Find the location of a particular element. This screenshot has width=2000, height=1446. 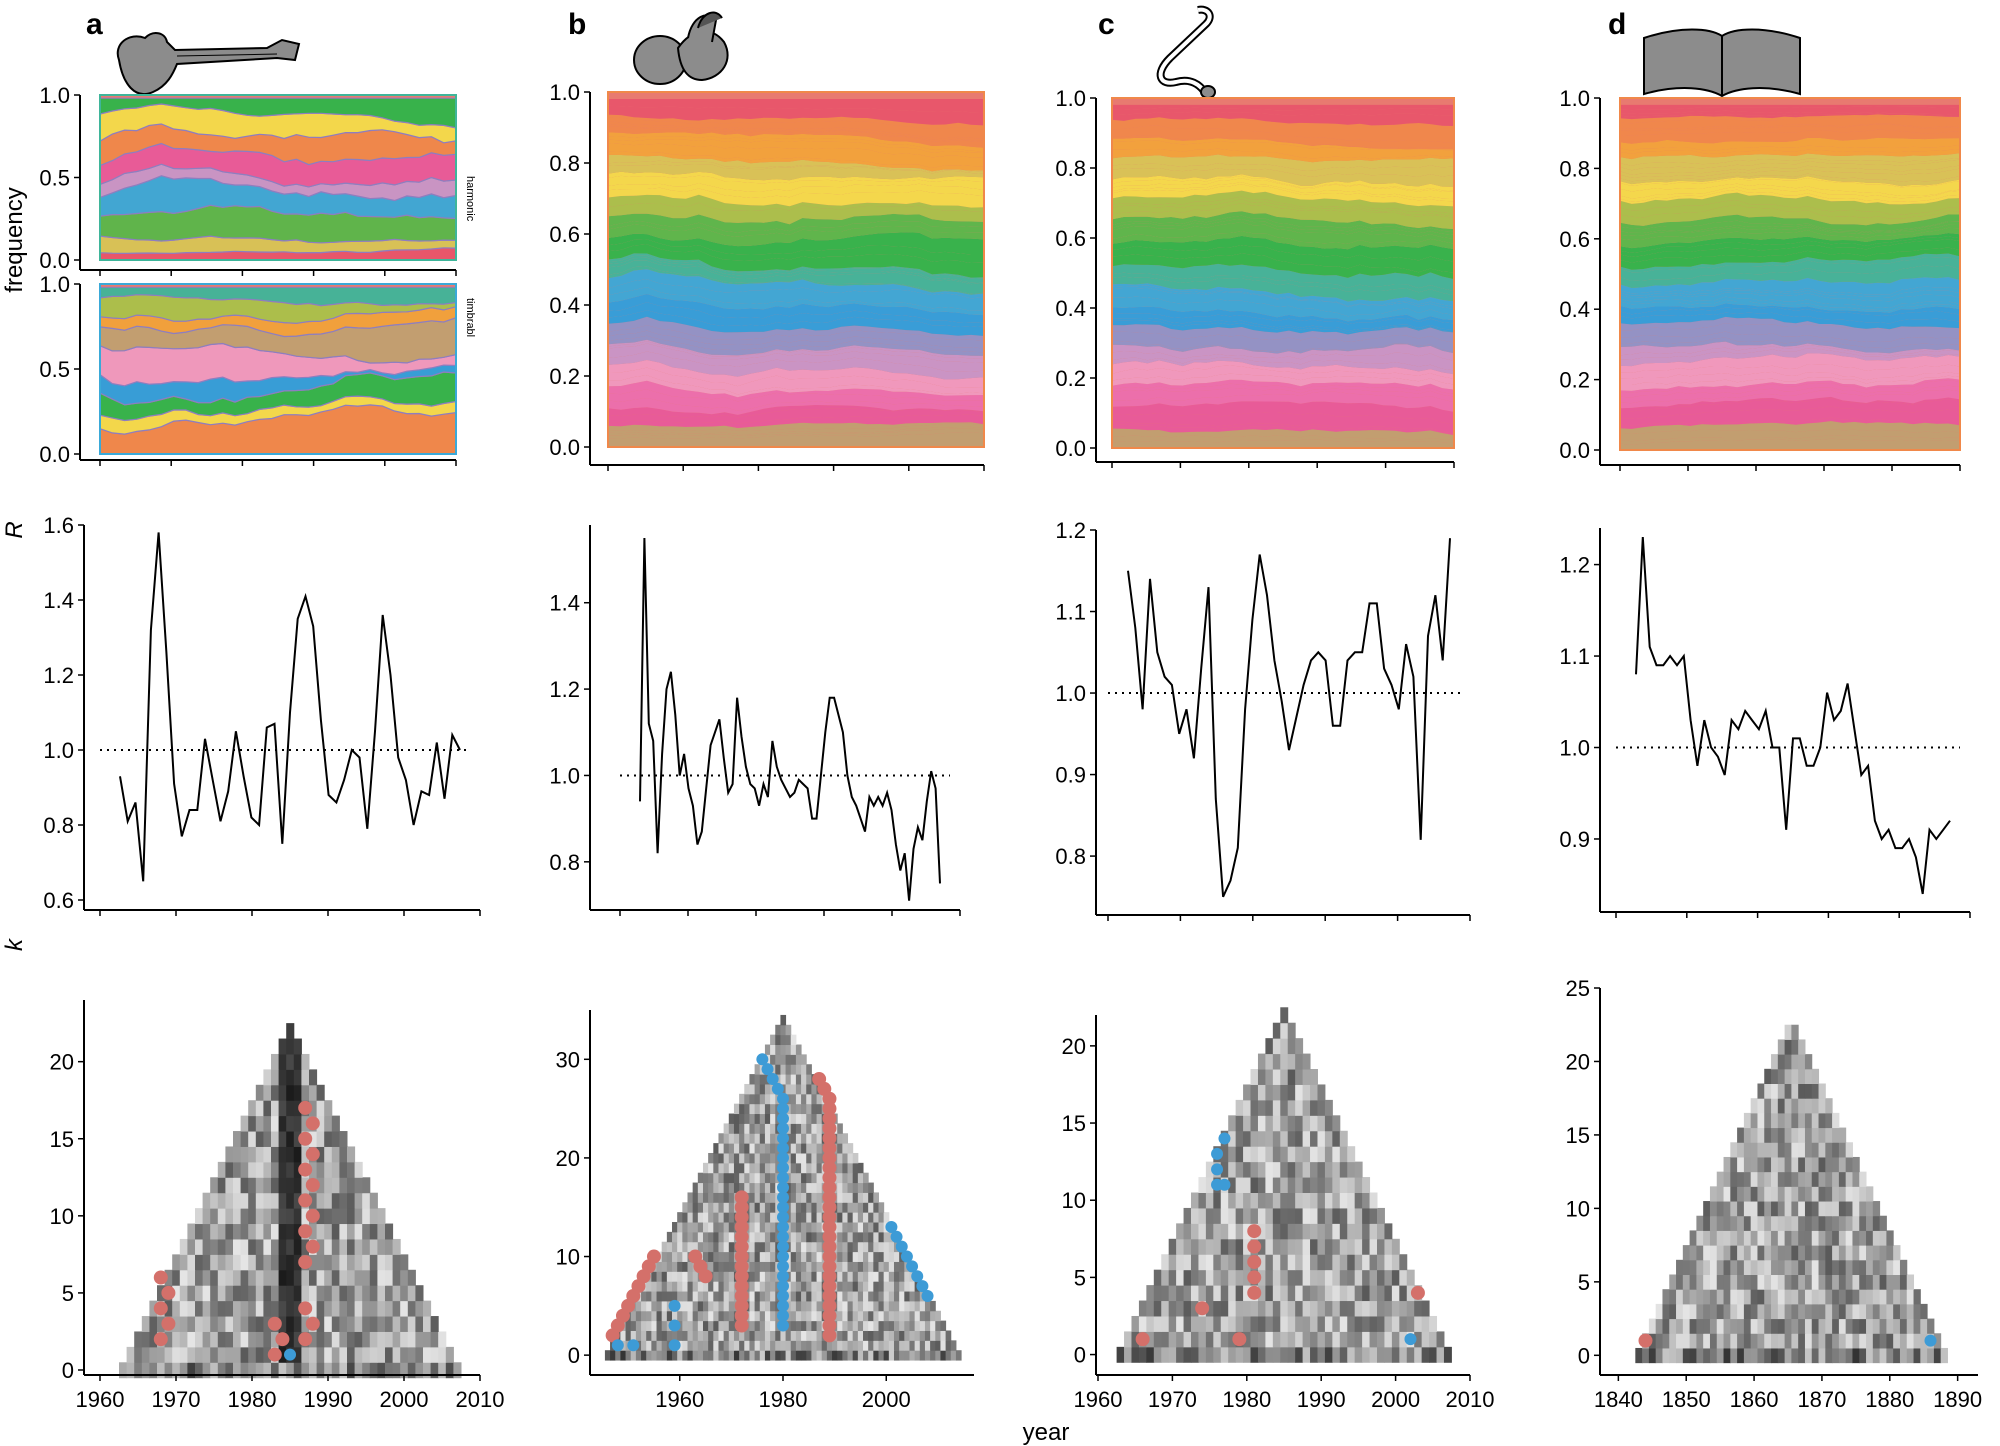

book-icon is located at coordinates (1722, 63).